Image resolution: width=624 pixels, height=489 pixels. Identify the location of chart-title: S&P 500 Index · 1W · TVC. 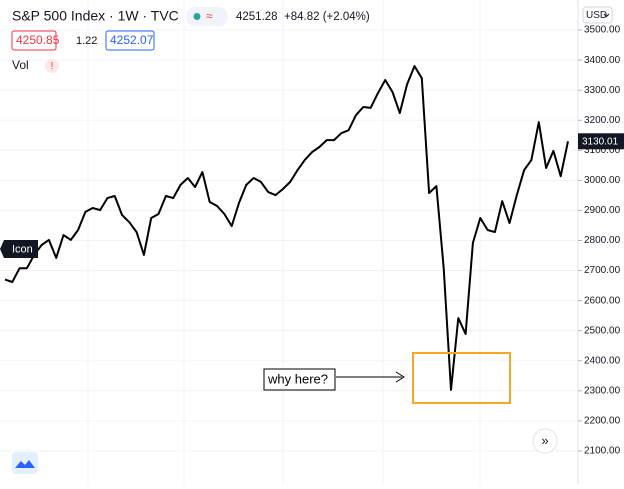
(95, 16).